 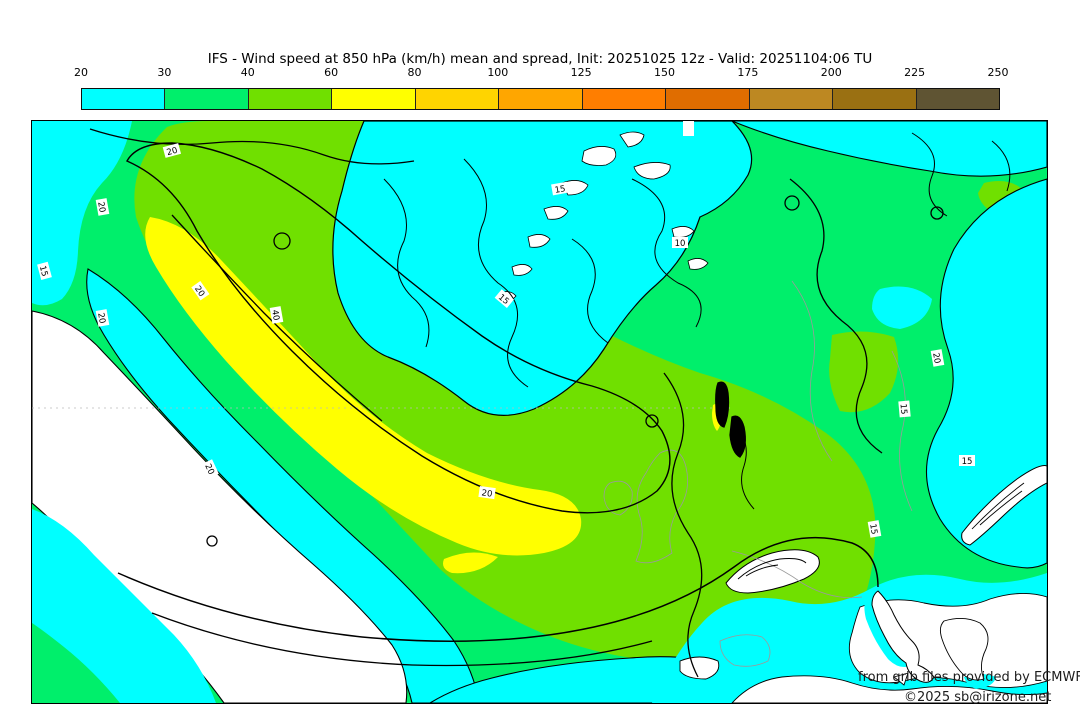 I want to click on coast-italy, so click(x=903, y=636).